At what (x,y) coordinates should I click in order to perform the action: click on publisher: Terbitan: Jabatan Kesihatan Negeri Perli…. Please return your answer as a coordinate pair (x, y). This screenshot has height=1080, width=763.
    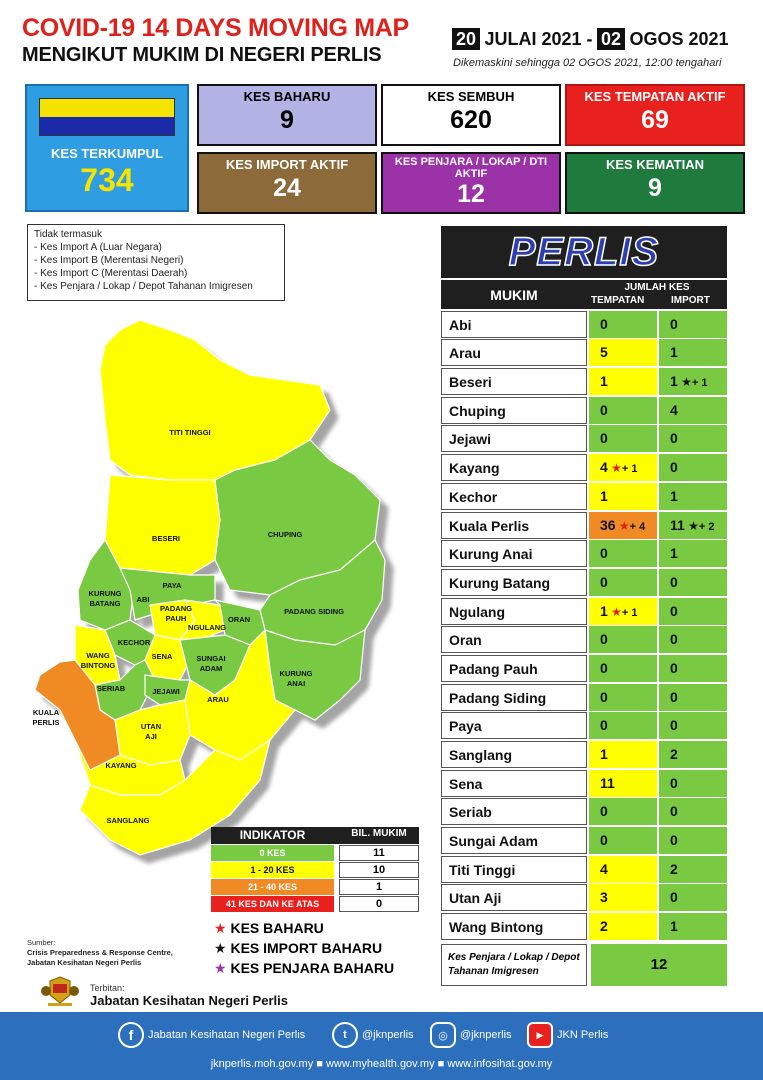
    Looking at the image, I should click on (189, 995).